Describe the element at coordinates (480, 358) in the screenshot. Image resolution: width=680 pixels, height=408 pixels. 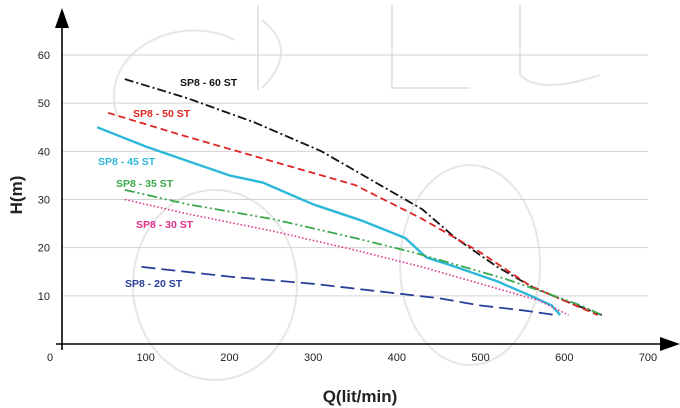
I see `x-tick-label: 500` at that location.